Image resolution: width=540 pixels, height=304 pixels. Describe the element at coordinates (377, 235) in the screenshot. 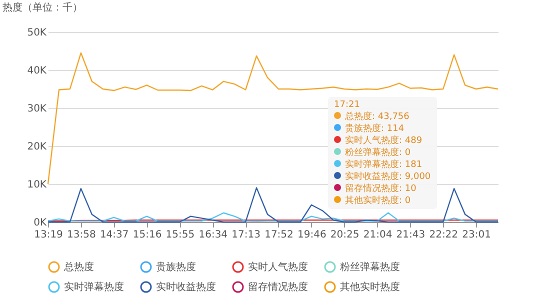

I see `x-tick-label: 21:04` at that location.